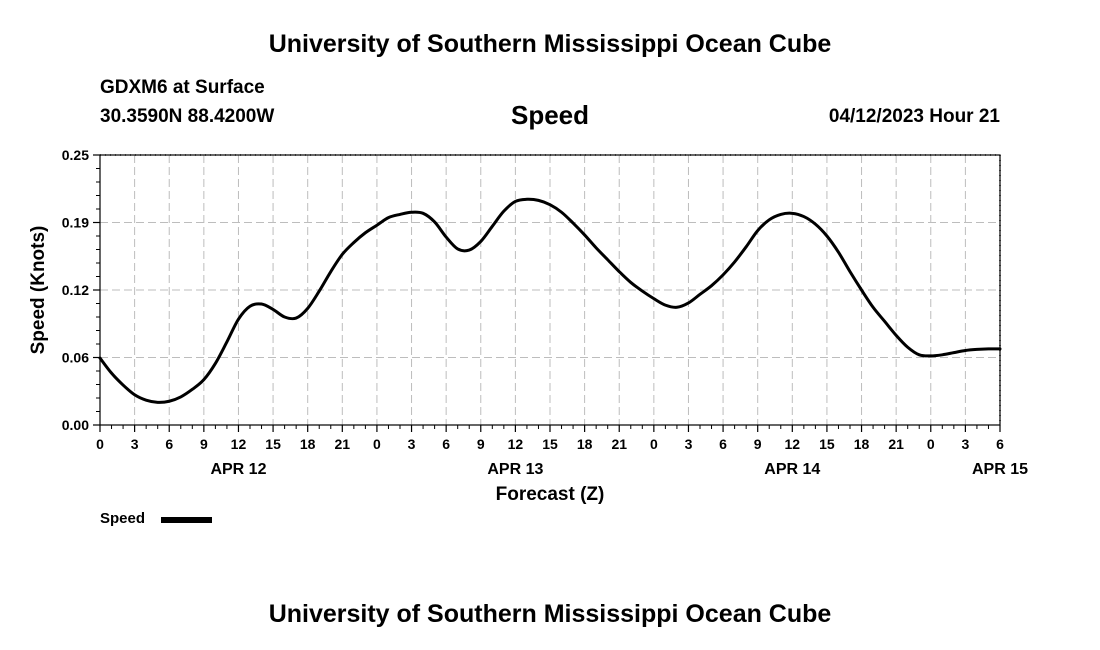  Describe the element at coordinates (123, 518) in the screenshot. I see `legend-label-speed: Speed` at that location.